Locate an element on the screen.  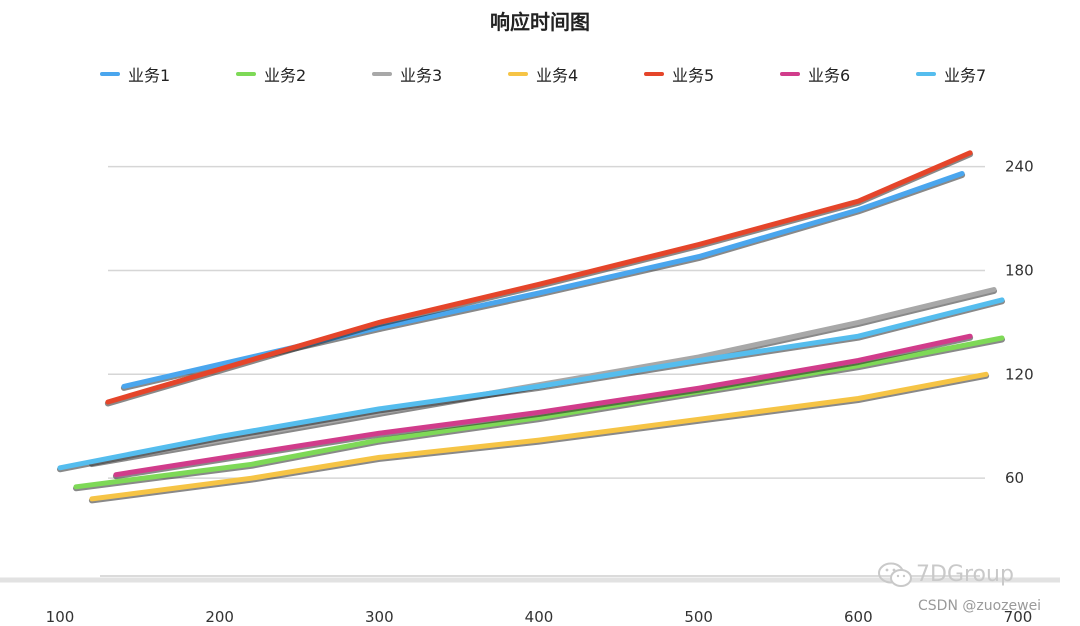
watermark-source: CSDN @zuozewei is located at coordinates (980, 606).